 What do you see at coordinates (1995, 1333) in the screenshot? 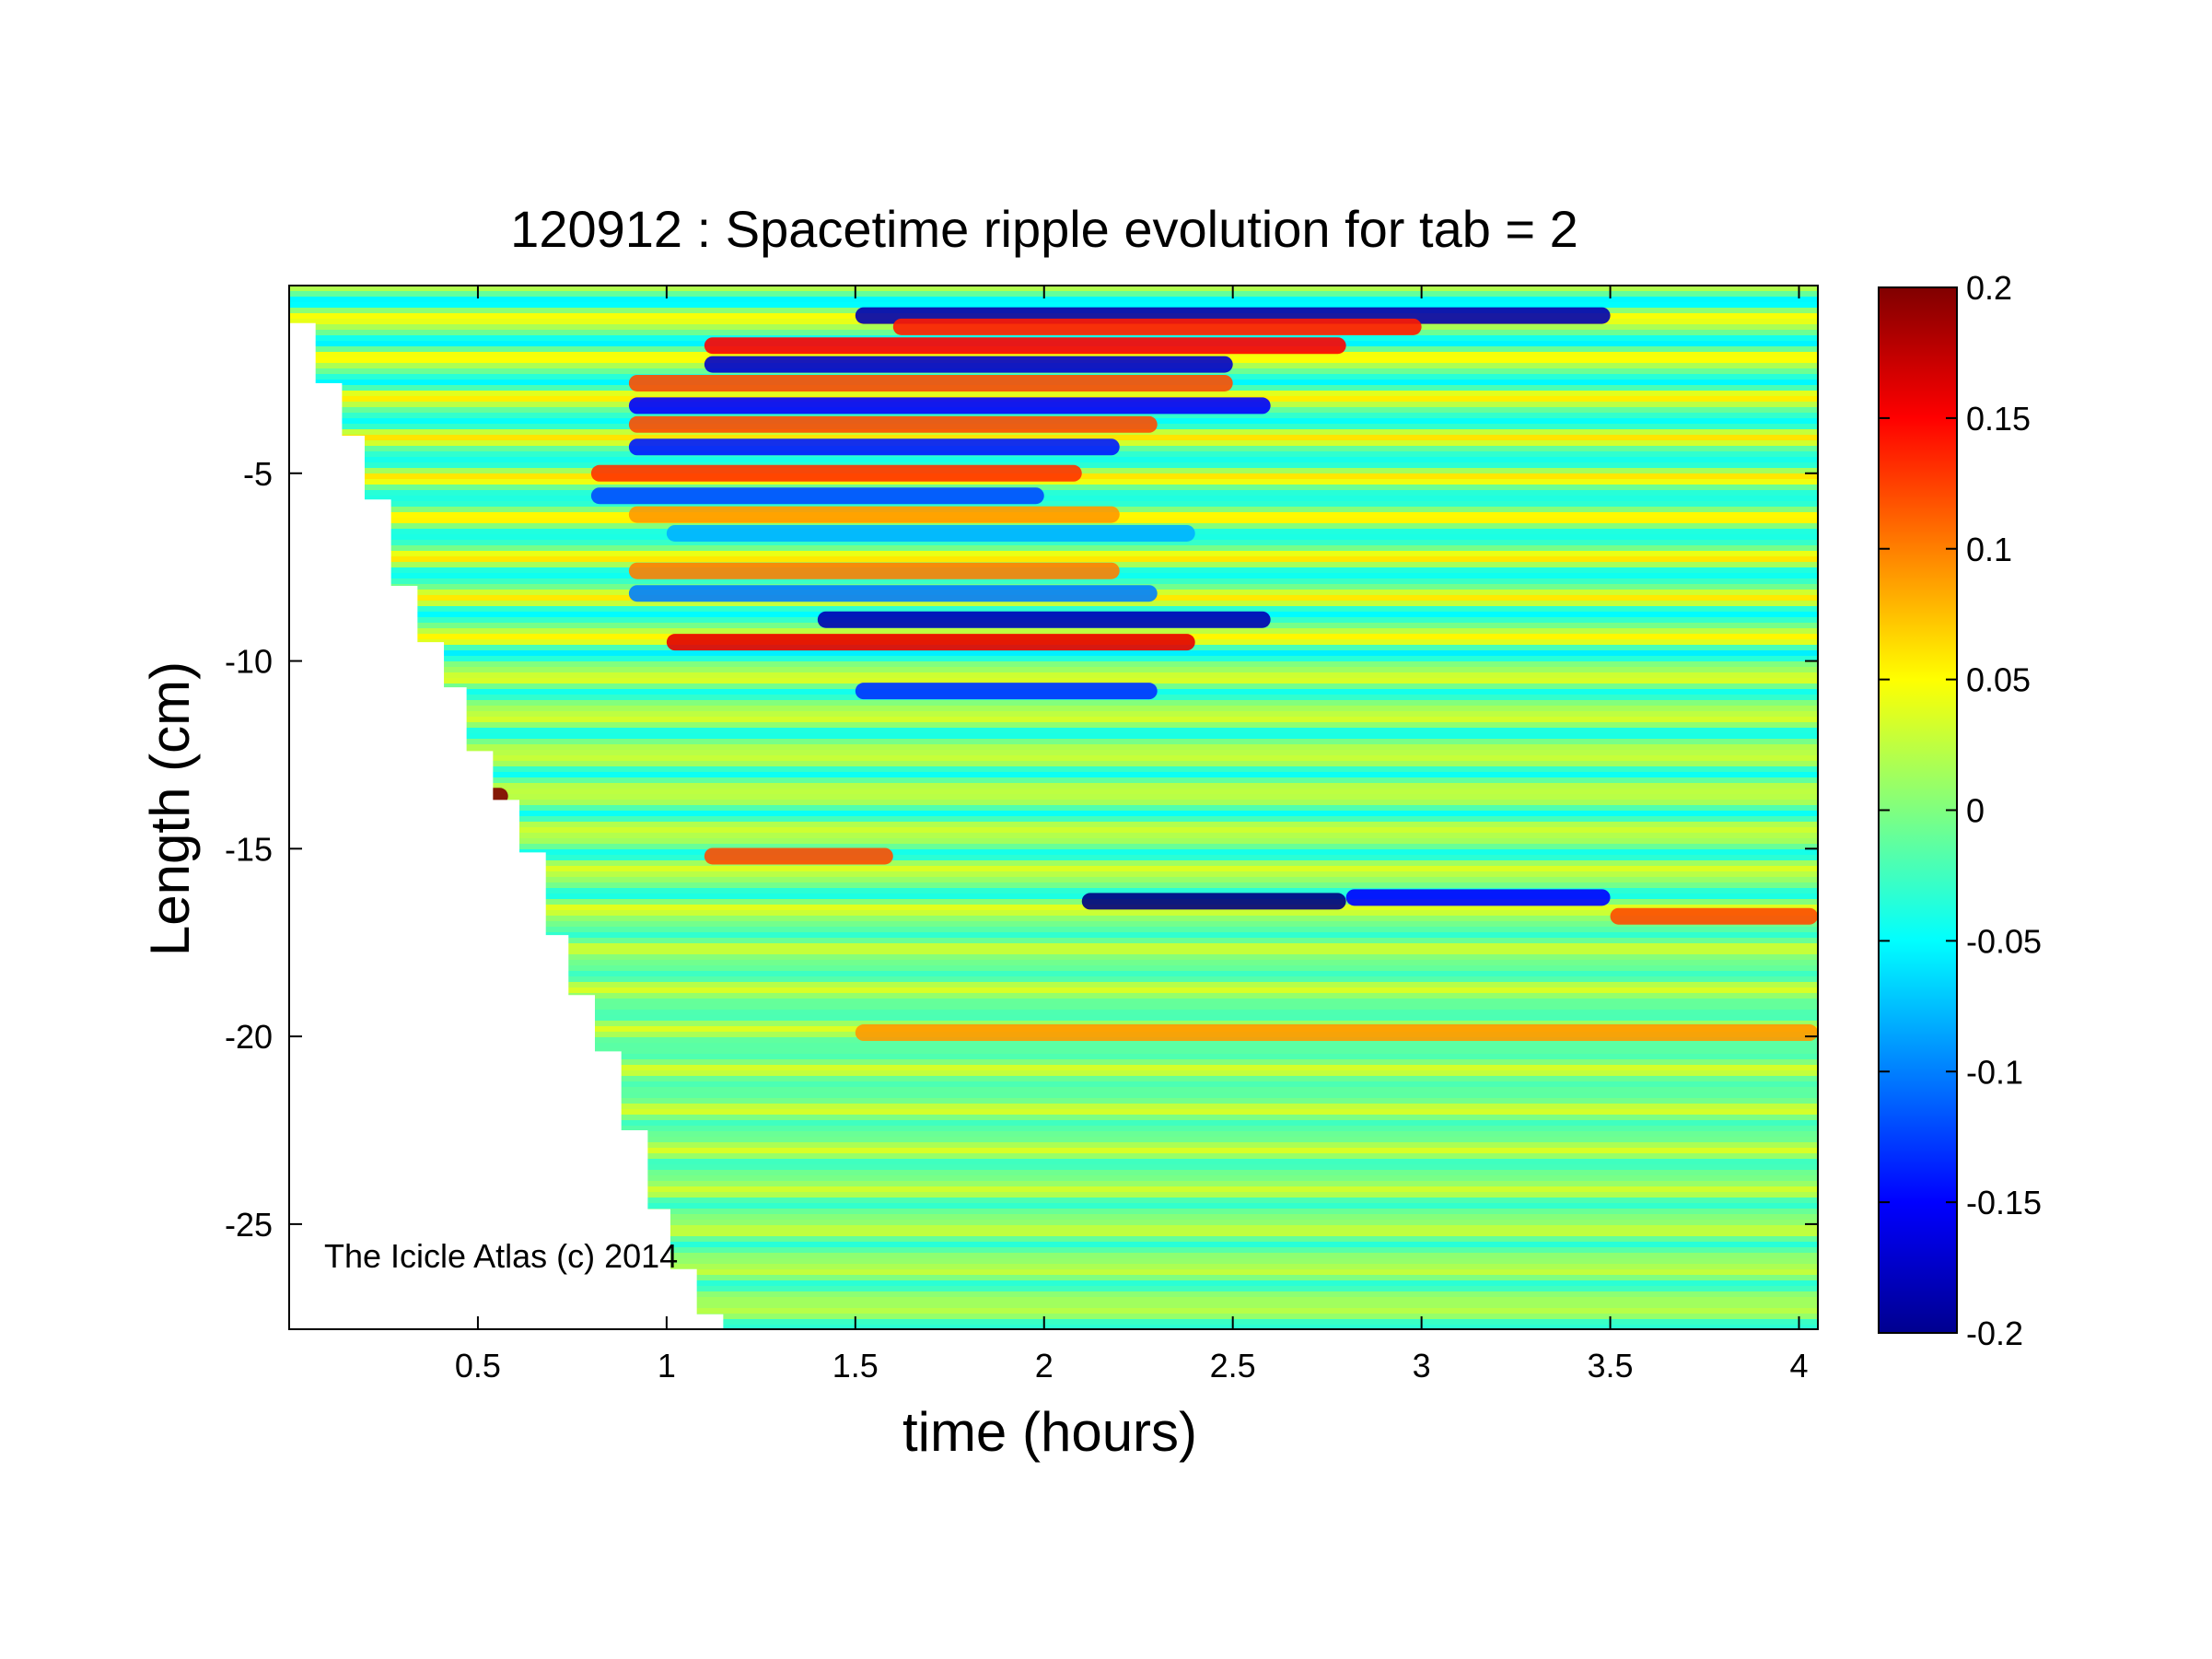
I see `colorbar-tick-label: -0.2` at bounding box center [1995, 1333].